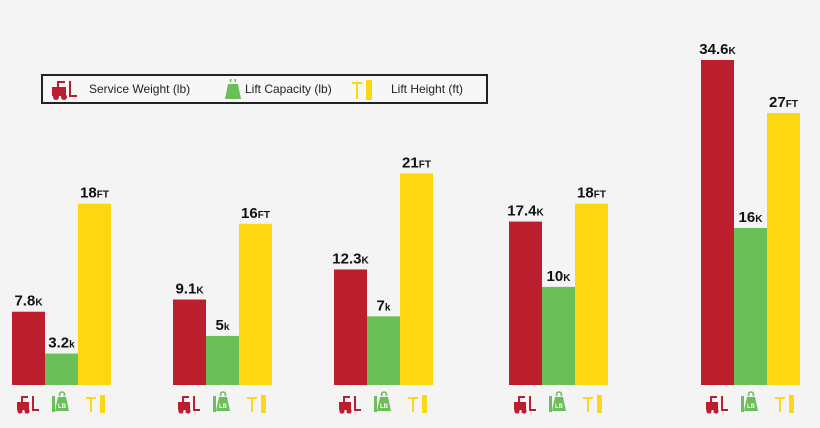 The width and height of the screenshot is (820, 428). What do you see at coordinates (61, 343) in the screenshot?
I see `data-label-lift-capacity-1: 3.2k` at bounding box center [61, 343].